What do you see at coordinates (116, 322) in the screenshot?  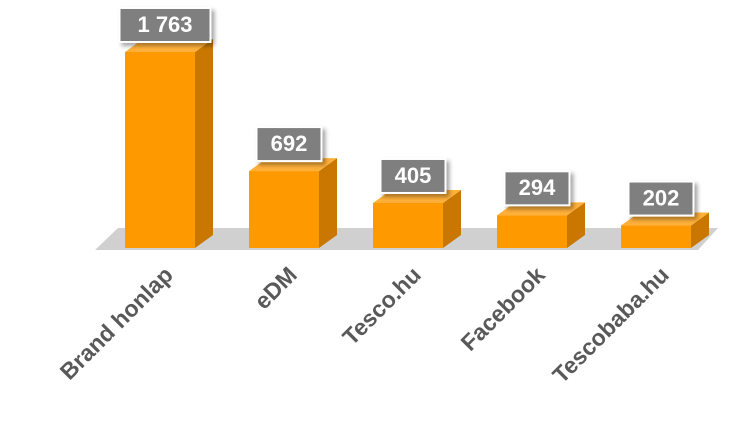 I see `x-tick-label: Brand honlap` at bounding box center [116, 322].